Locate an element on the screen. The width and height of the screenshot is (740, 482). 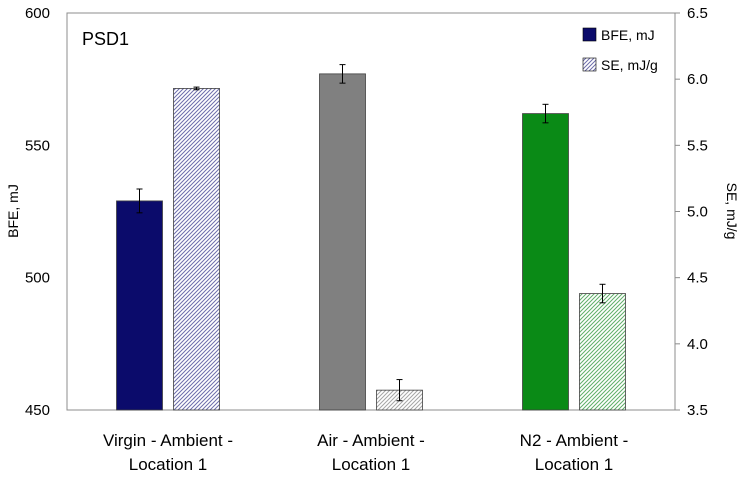
legend-label-se: SE, mJ/g is located at coordinates (629, 65).